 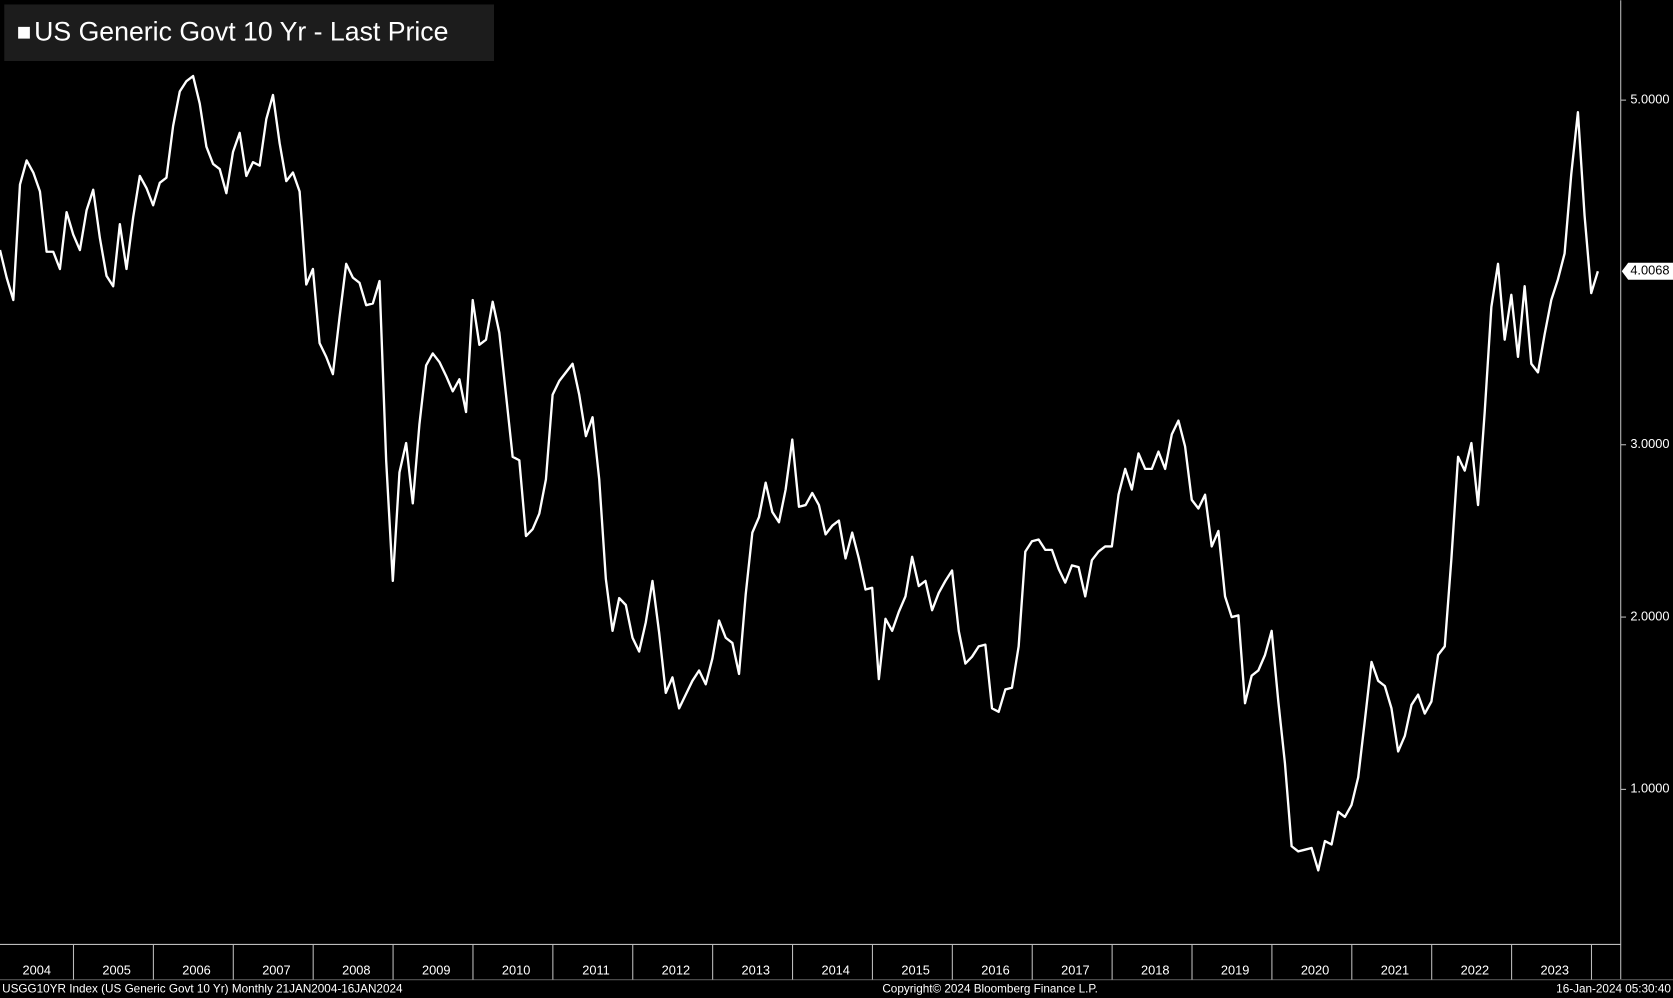 What do you see at coordinates (1235, 970) in the screenshot?
I see `x-tick-label: 2019` at bounding box center [1235, 970].